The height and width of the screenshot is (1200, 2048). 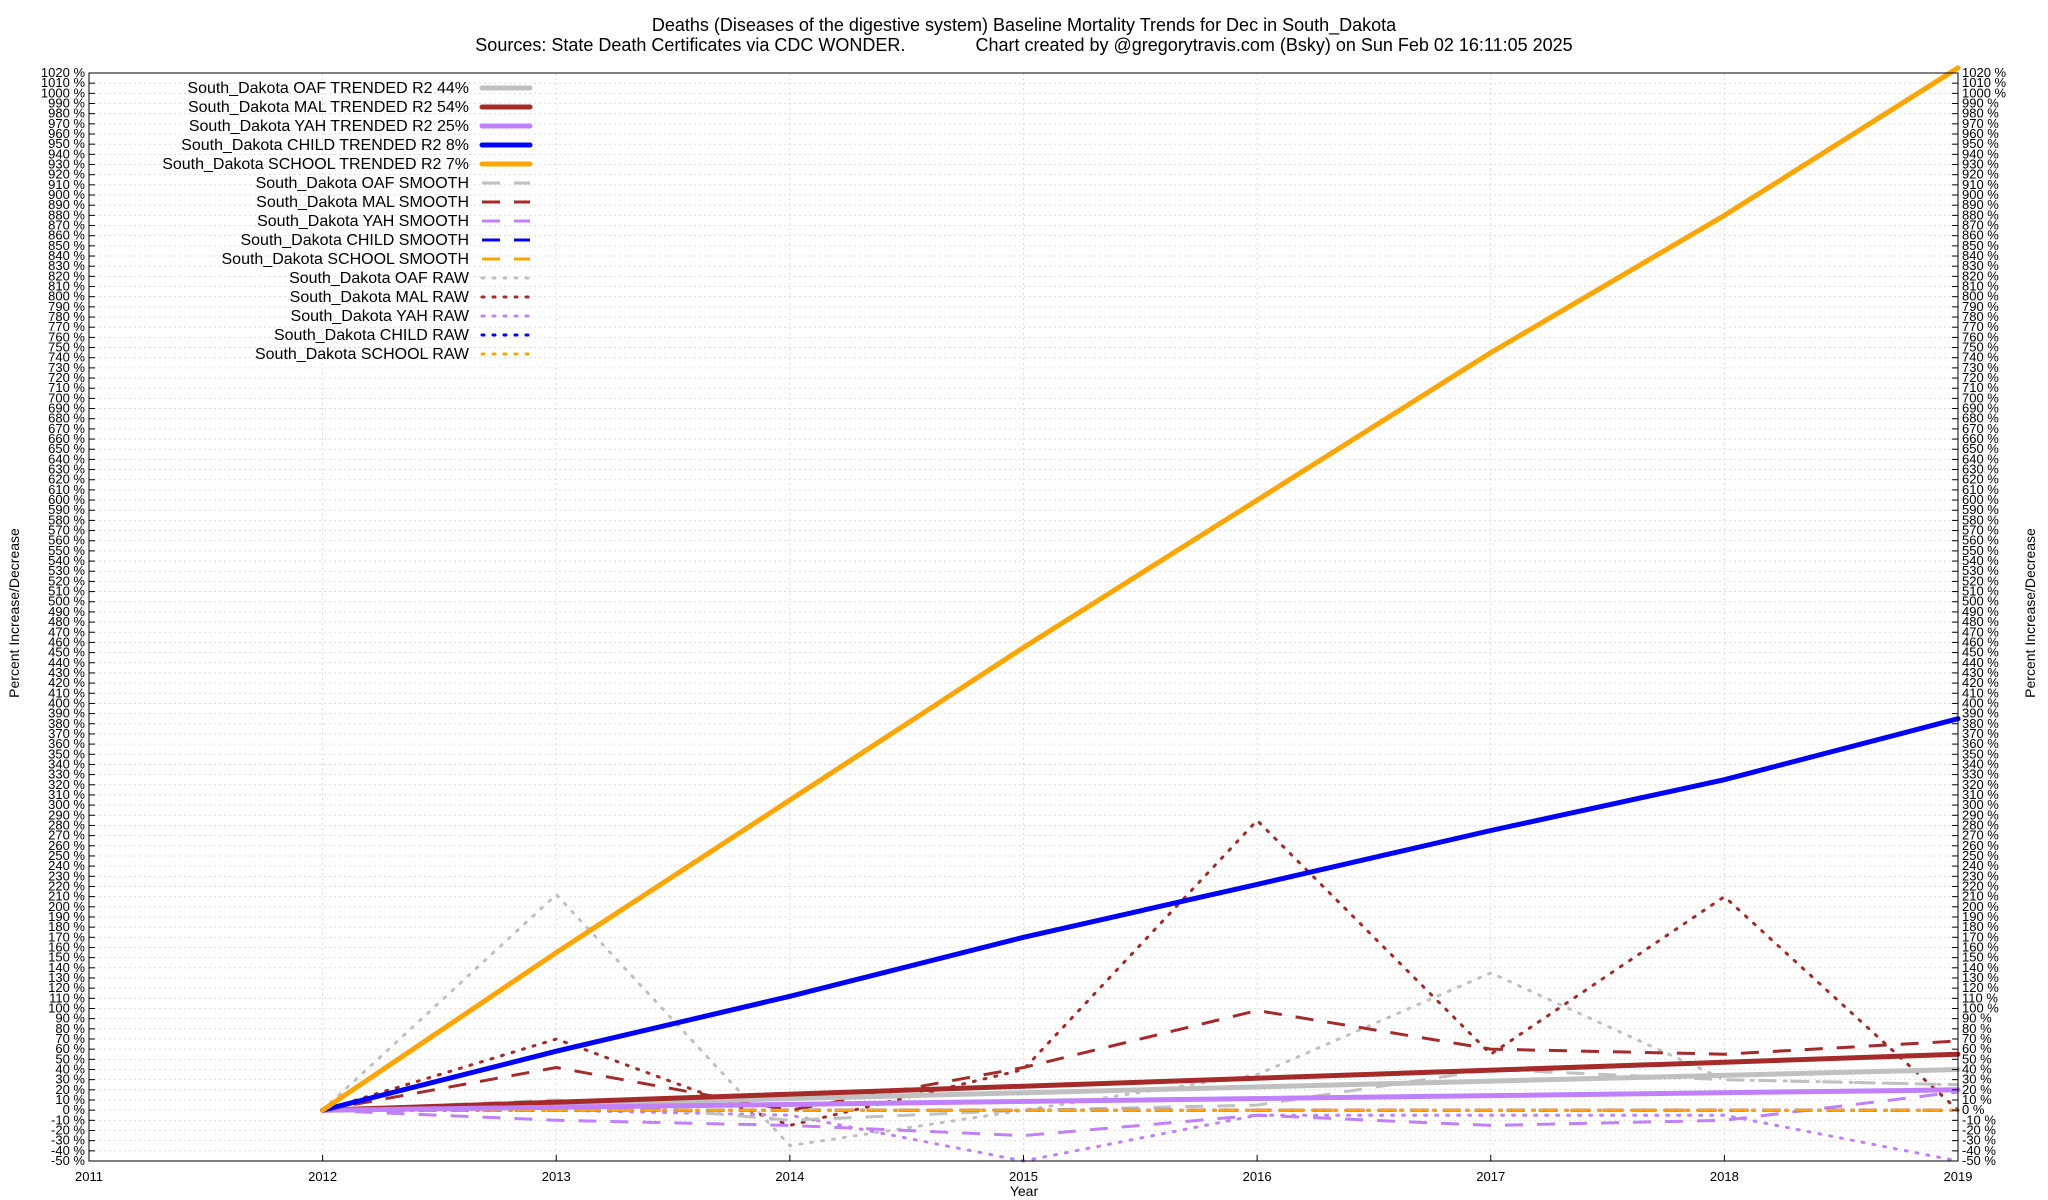 What do you see at coordinates (1980, 641) in the screenshot?
I see `y-tick-label: 460 %` at bounding box center [1980, 641].